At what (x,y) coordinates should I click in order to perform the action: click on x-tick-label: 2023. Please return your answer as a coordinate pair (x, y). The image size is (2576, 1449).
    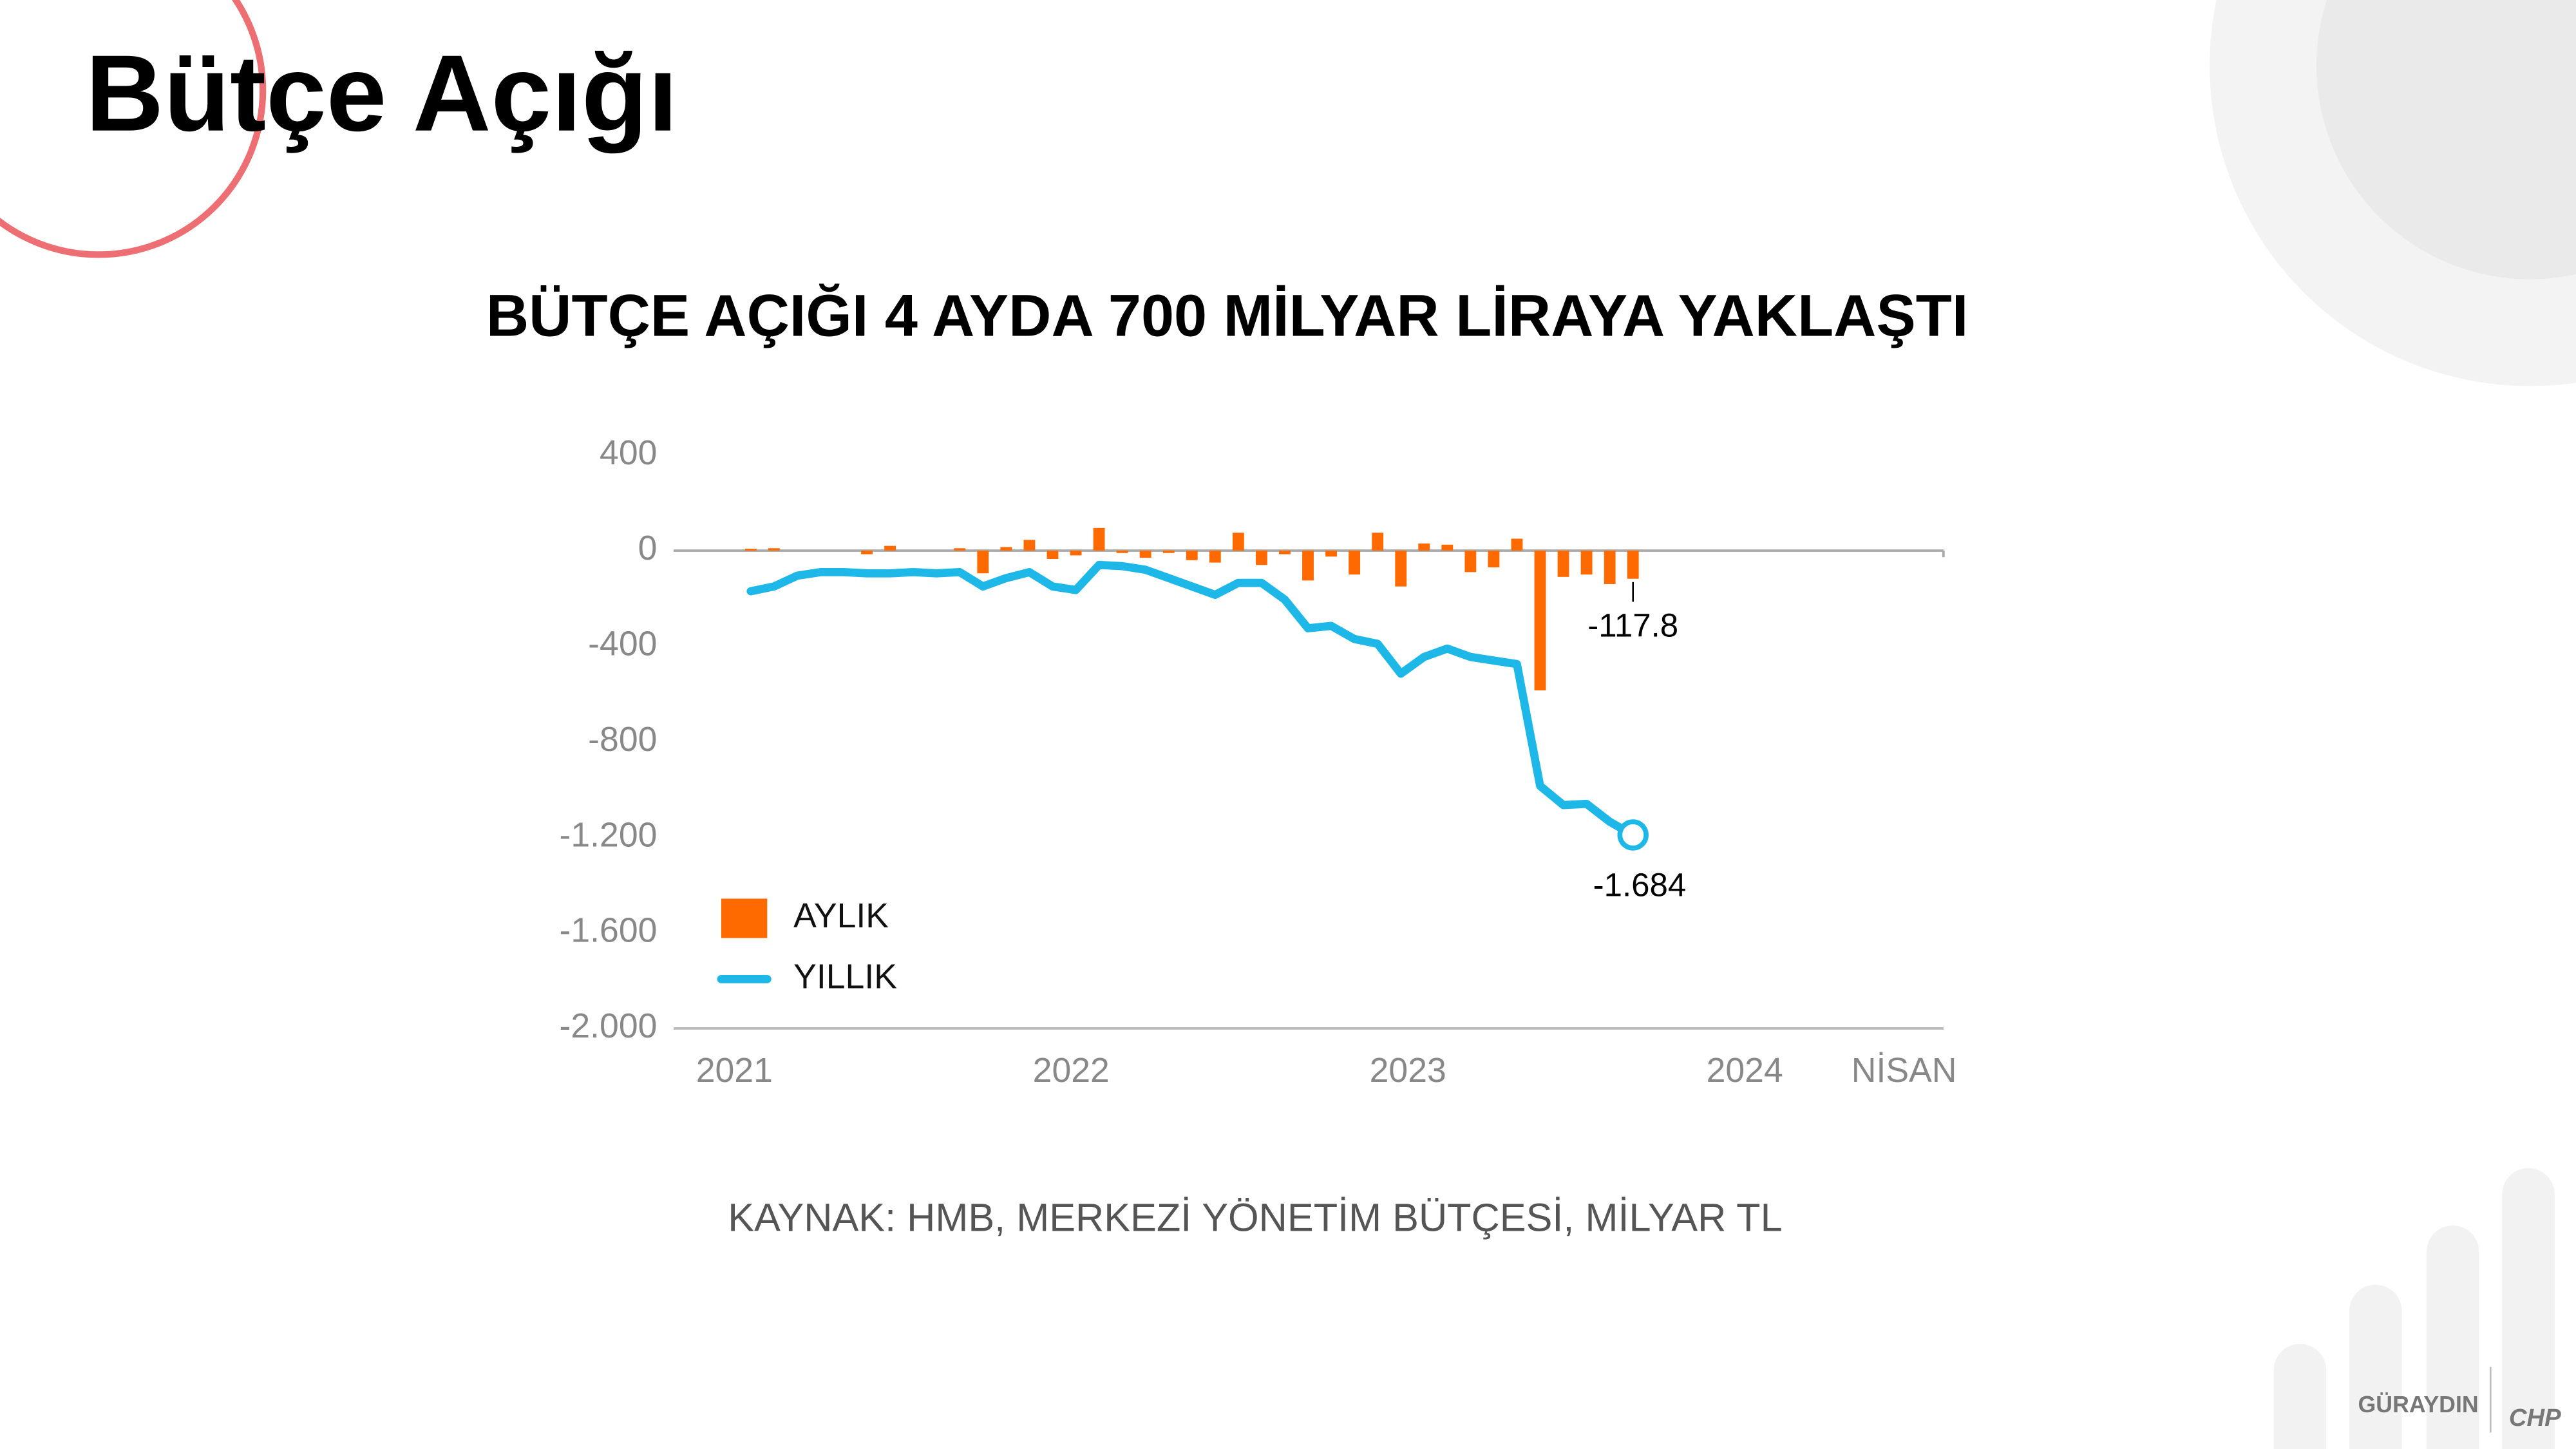
    Looking at the image, I should click on (1408, 1071).